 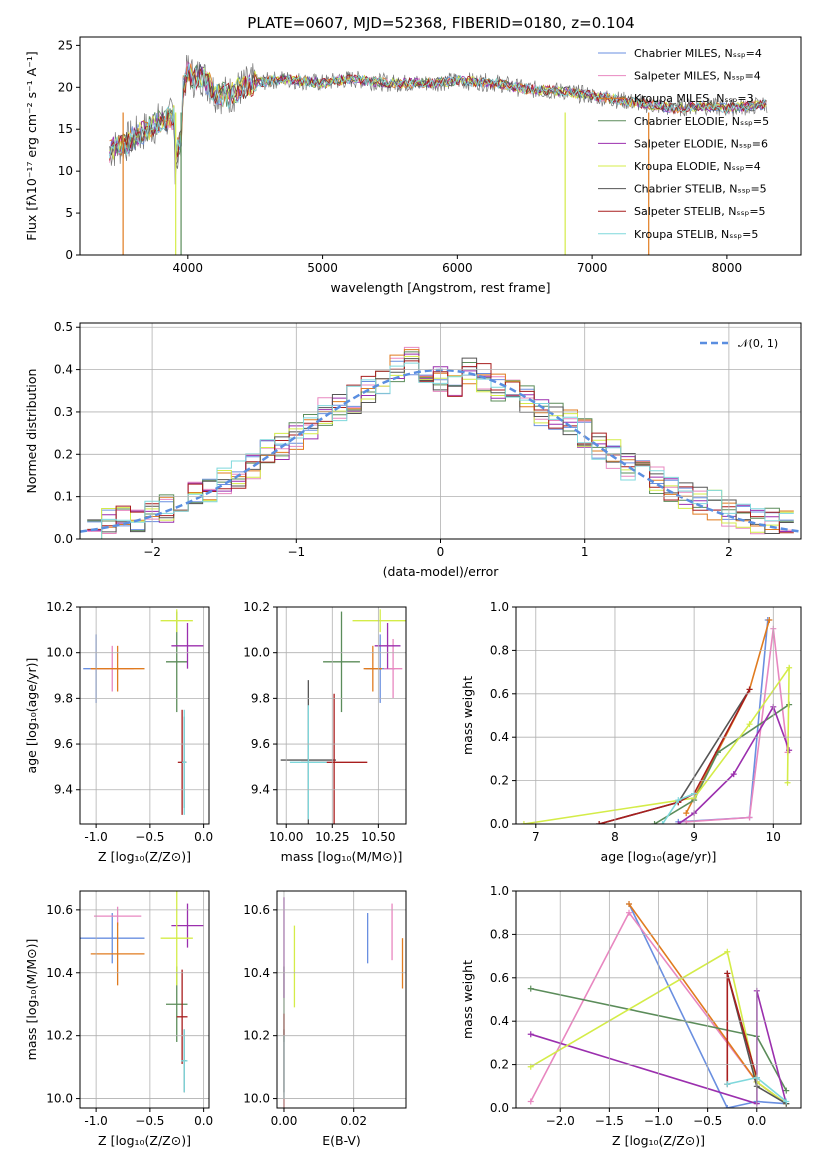 What do you see at coordinates (727, 268) in the screenshot?
I see `x-tick-label: 8000` at bounding box center [727, 268].